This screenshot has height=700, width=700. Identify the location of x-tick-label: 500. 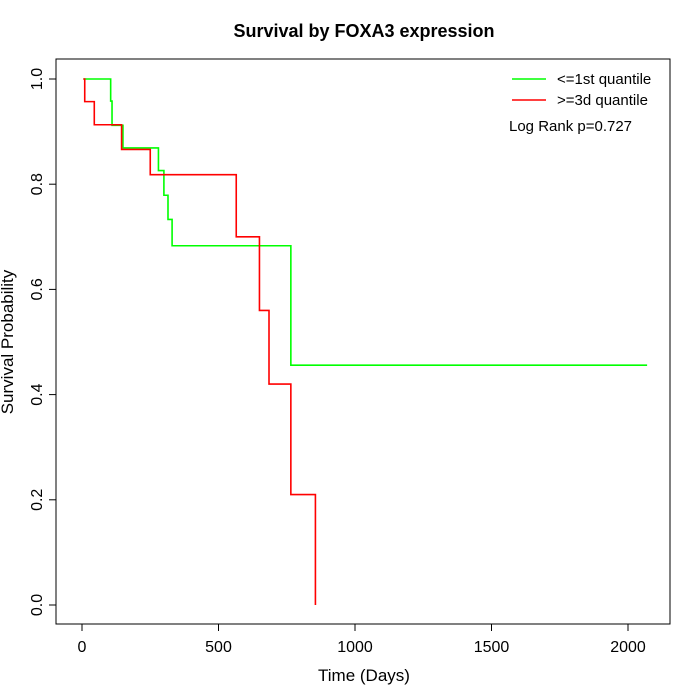
(218, 647).